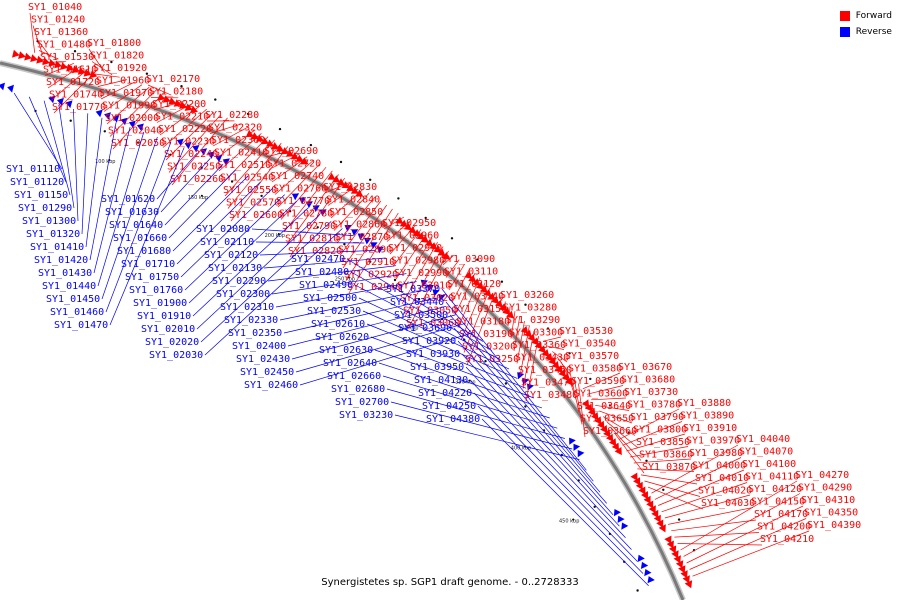 This screenshot has height=600, width=900. What do you see at coordinates (114, 43) in the screenshot?
I see `forward-gene-label: SY1_01800` at bounding box center [114, 43].